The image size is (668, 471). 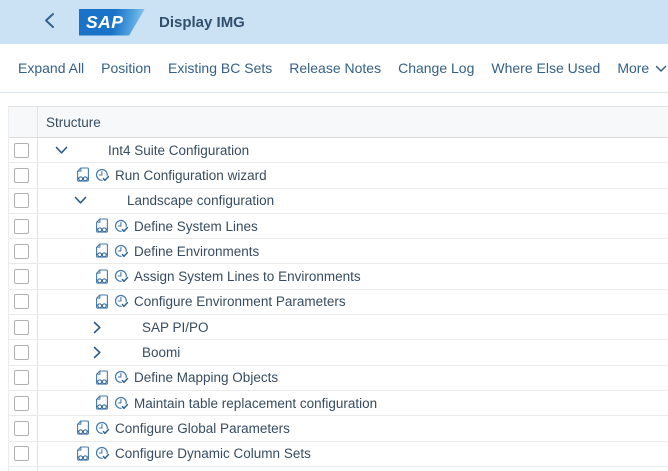 What do you see at coordinates (247, 277) in the screenshot?
I see `tree-item-label: Assign System Lines to Environments` at bounding box center [247, 277].